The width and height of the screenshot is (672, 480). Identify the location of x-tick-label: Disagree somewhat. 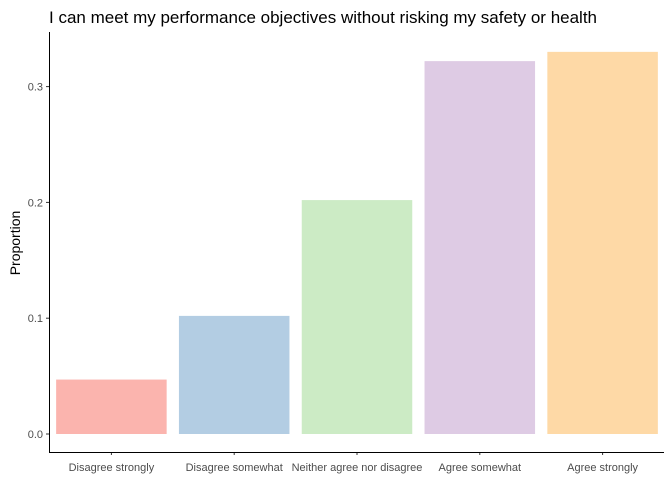
(234, 468).